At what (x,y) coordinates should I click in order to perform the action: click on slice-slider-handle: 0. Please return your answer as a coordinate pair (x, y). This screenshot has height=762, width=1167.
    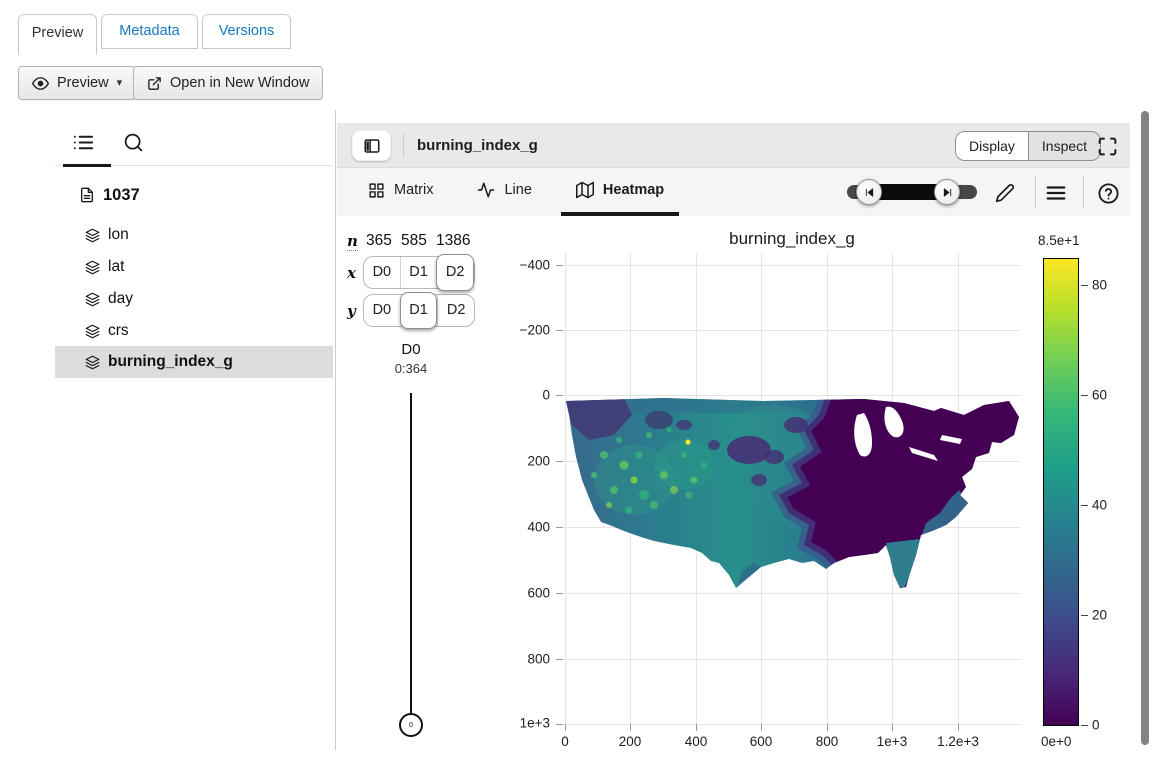
    Looking at the image, I should click on (411, 725).